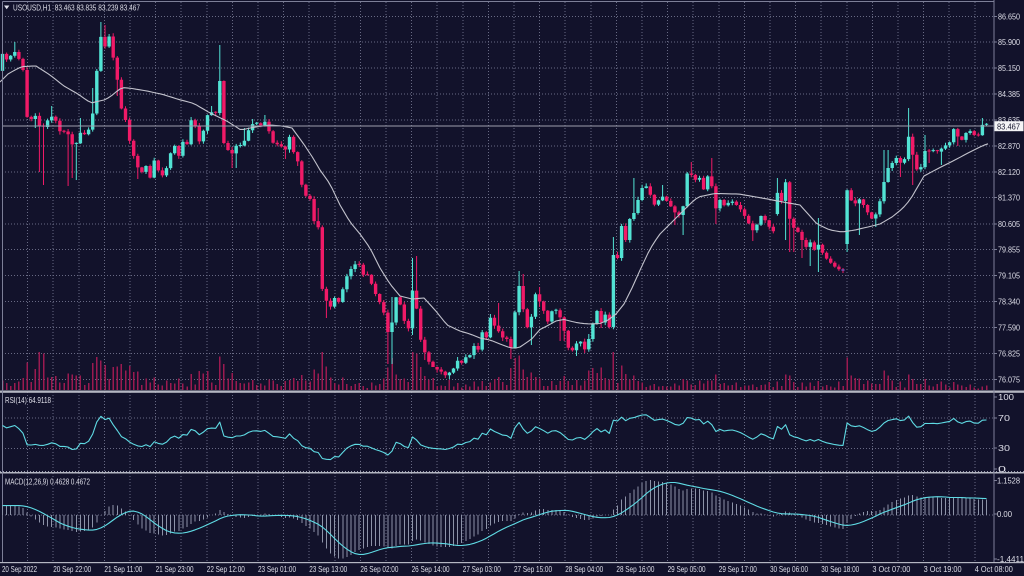 Image resolution: width=1024 pixels, height=576 pixels. I want to click on svg-text: 83.635, so click(1009, 120).